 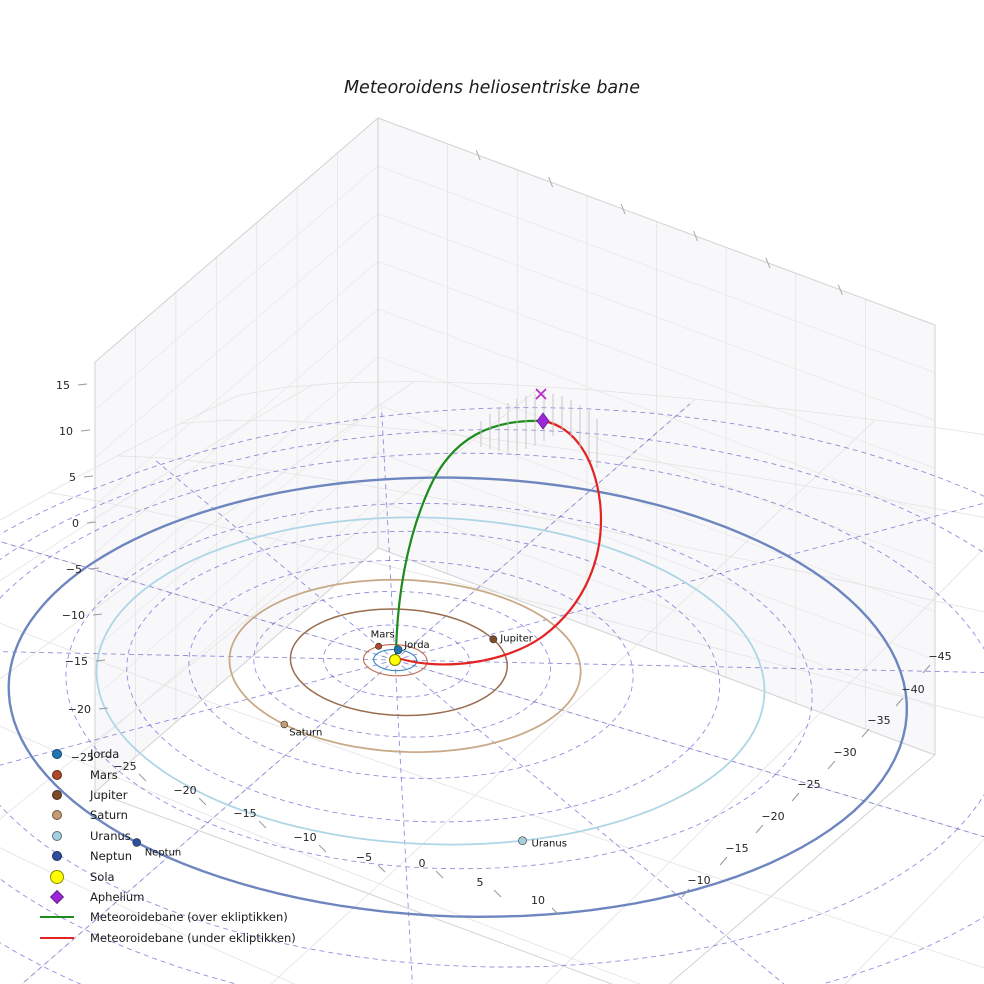 What do you see at coordinates (549, 844) in the screenshot?
I see `planet-label-uranus: Uranus` at bounding box center [549, 844].